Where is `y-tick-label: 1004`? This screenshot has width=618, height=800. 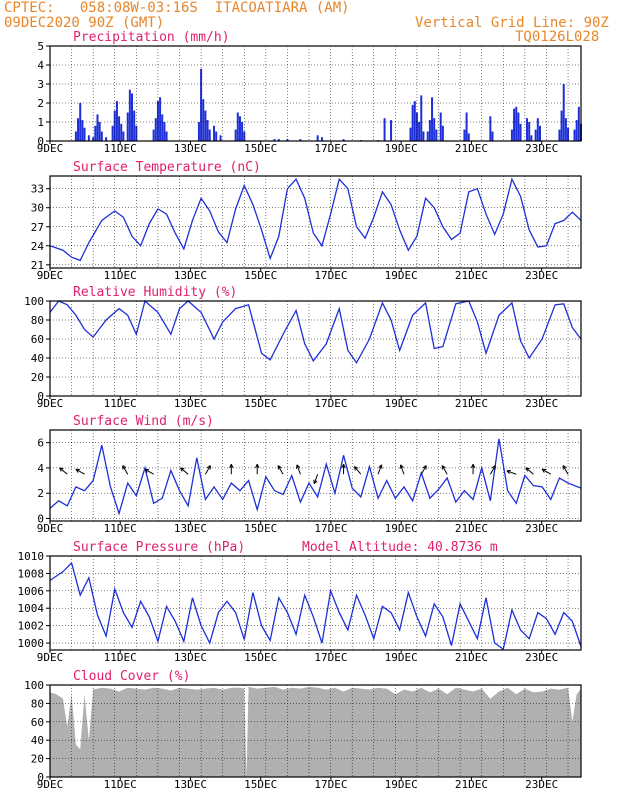
y-tick-label: 1004 is located at coordinates (31, 608).